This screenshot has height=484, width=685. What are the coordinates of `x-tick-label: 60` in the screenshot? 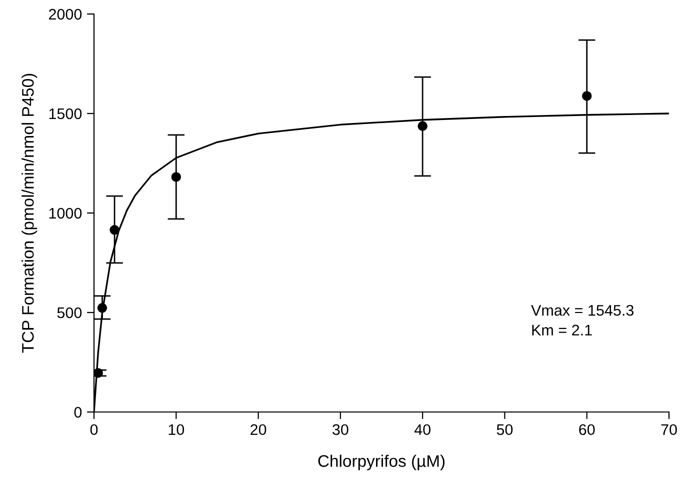 It's located at (587, 430).